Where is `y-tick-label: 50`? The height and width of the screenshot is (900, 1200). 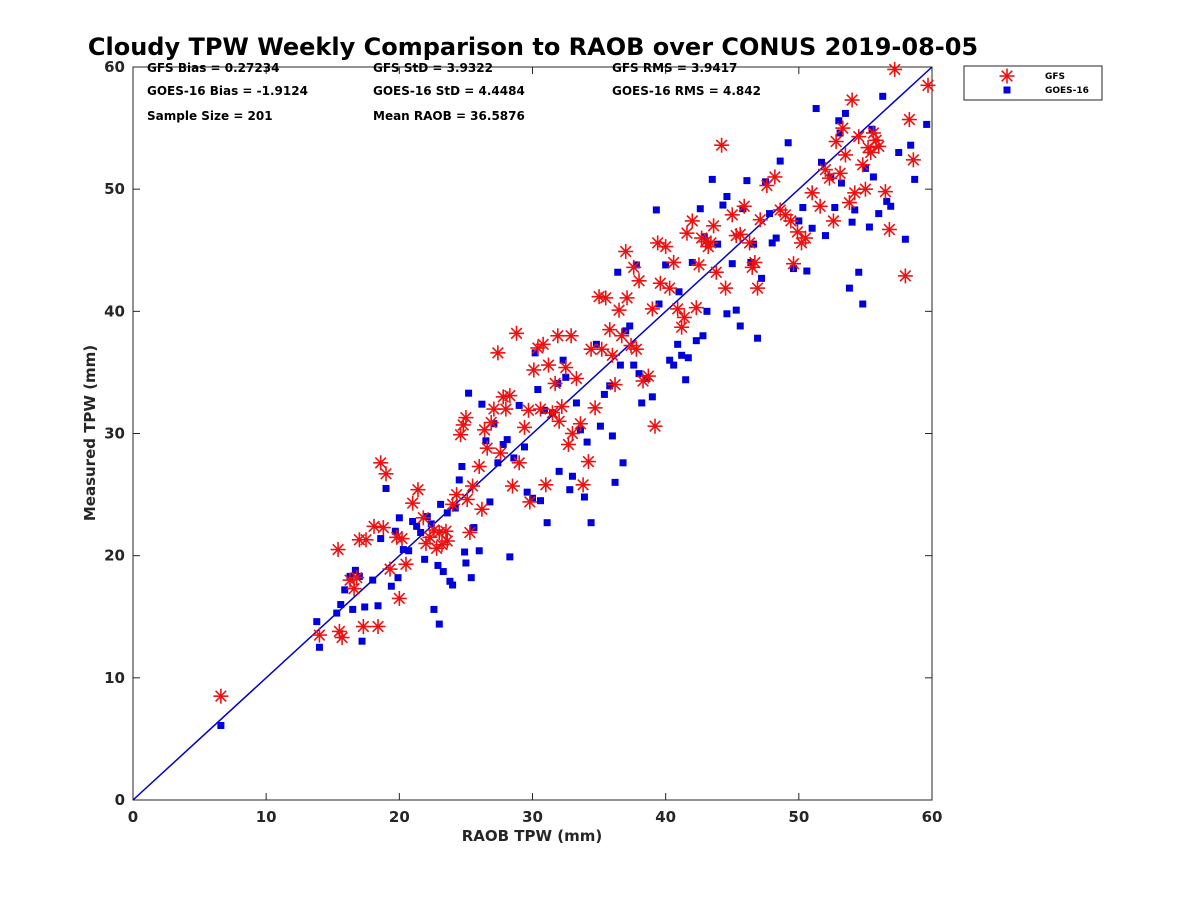
y-tick-label: 50 is located at coordinates (114, 189).